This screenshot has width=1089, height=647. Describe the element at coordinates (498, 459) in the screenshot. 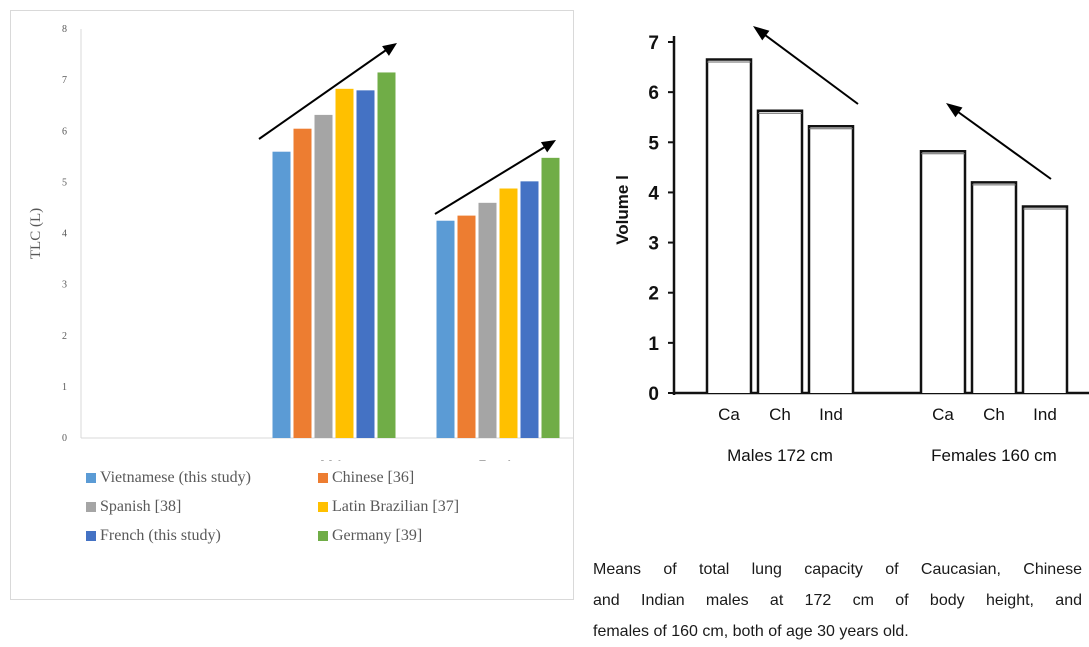

I see `x-tick-label: Female` at that location.